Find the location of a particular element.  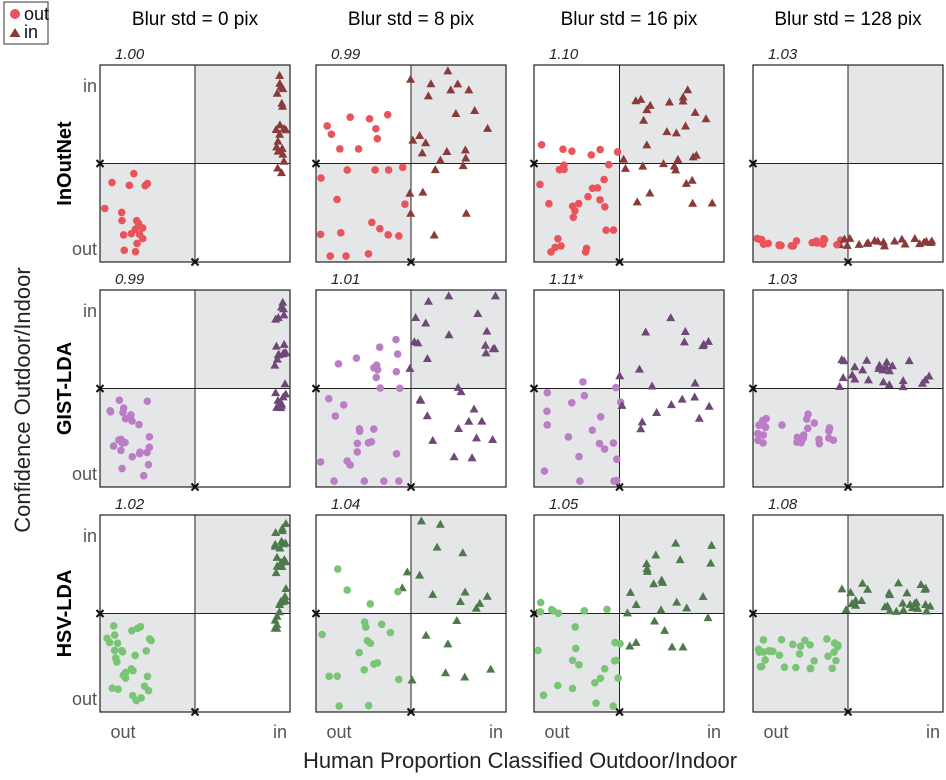

x-tick-label: out is located at coordinates (122, 732).